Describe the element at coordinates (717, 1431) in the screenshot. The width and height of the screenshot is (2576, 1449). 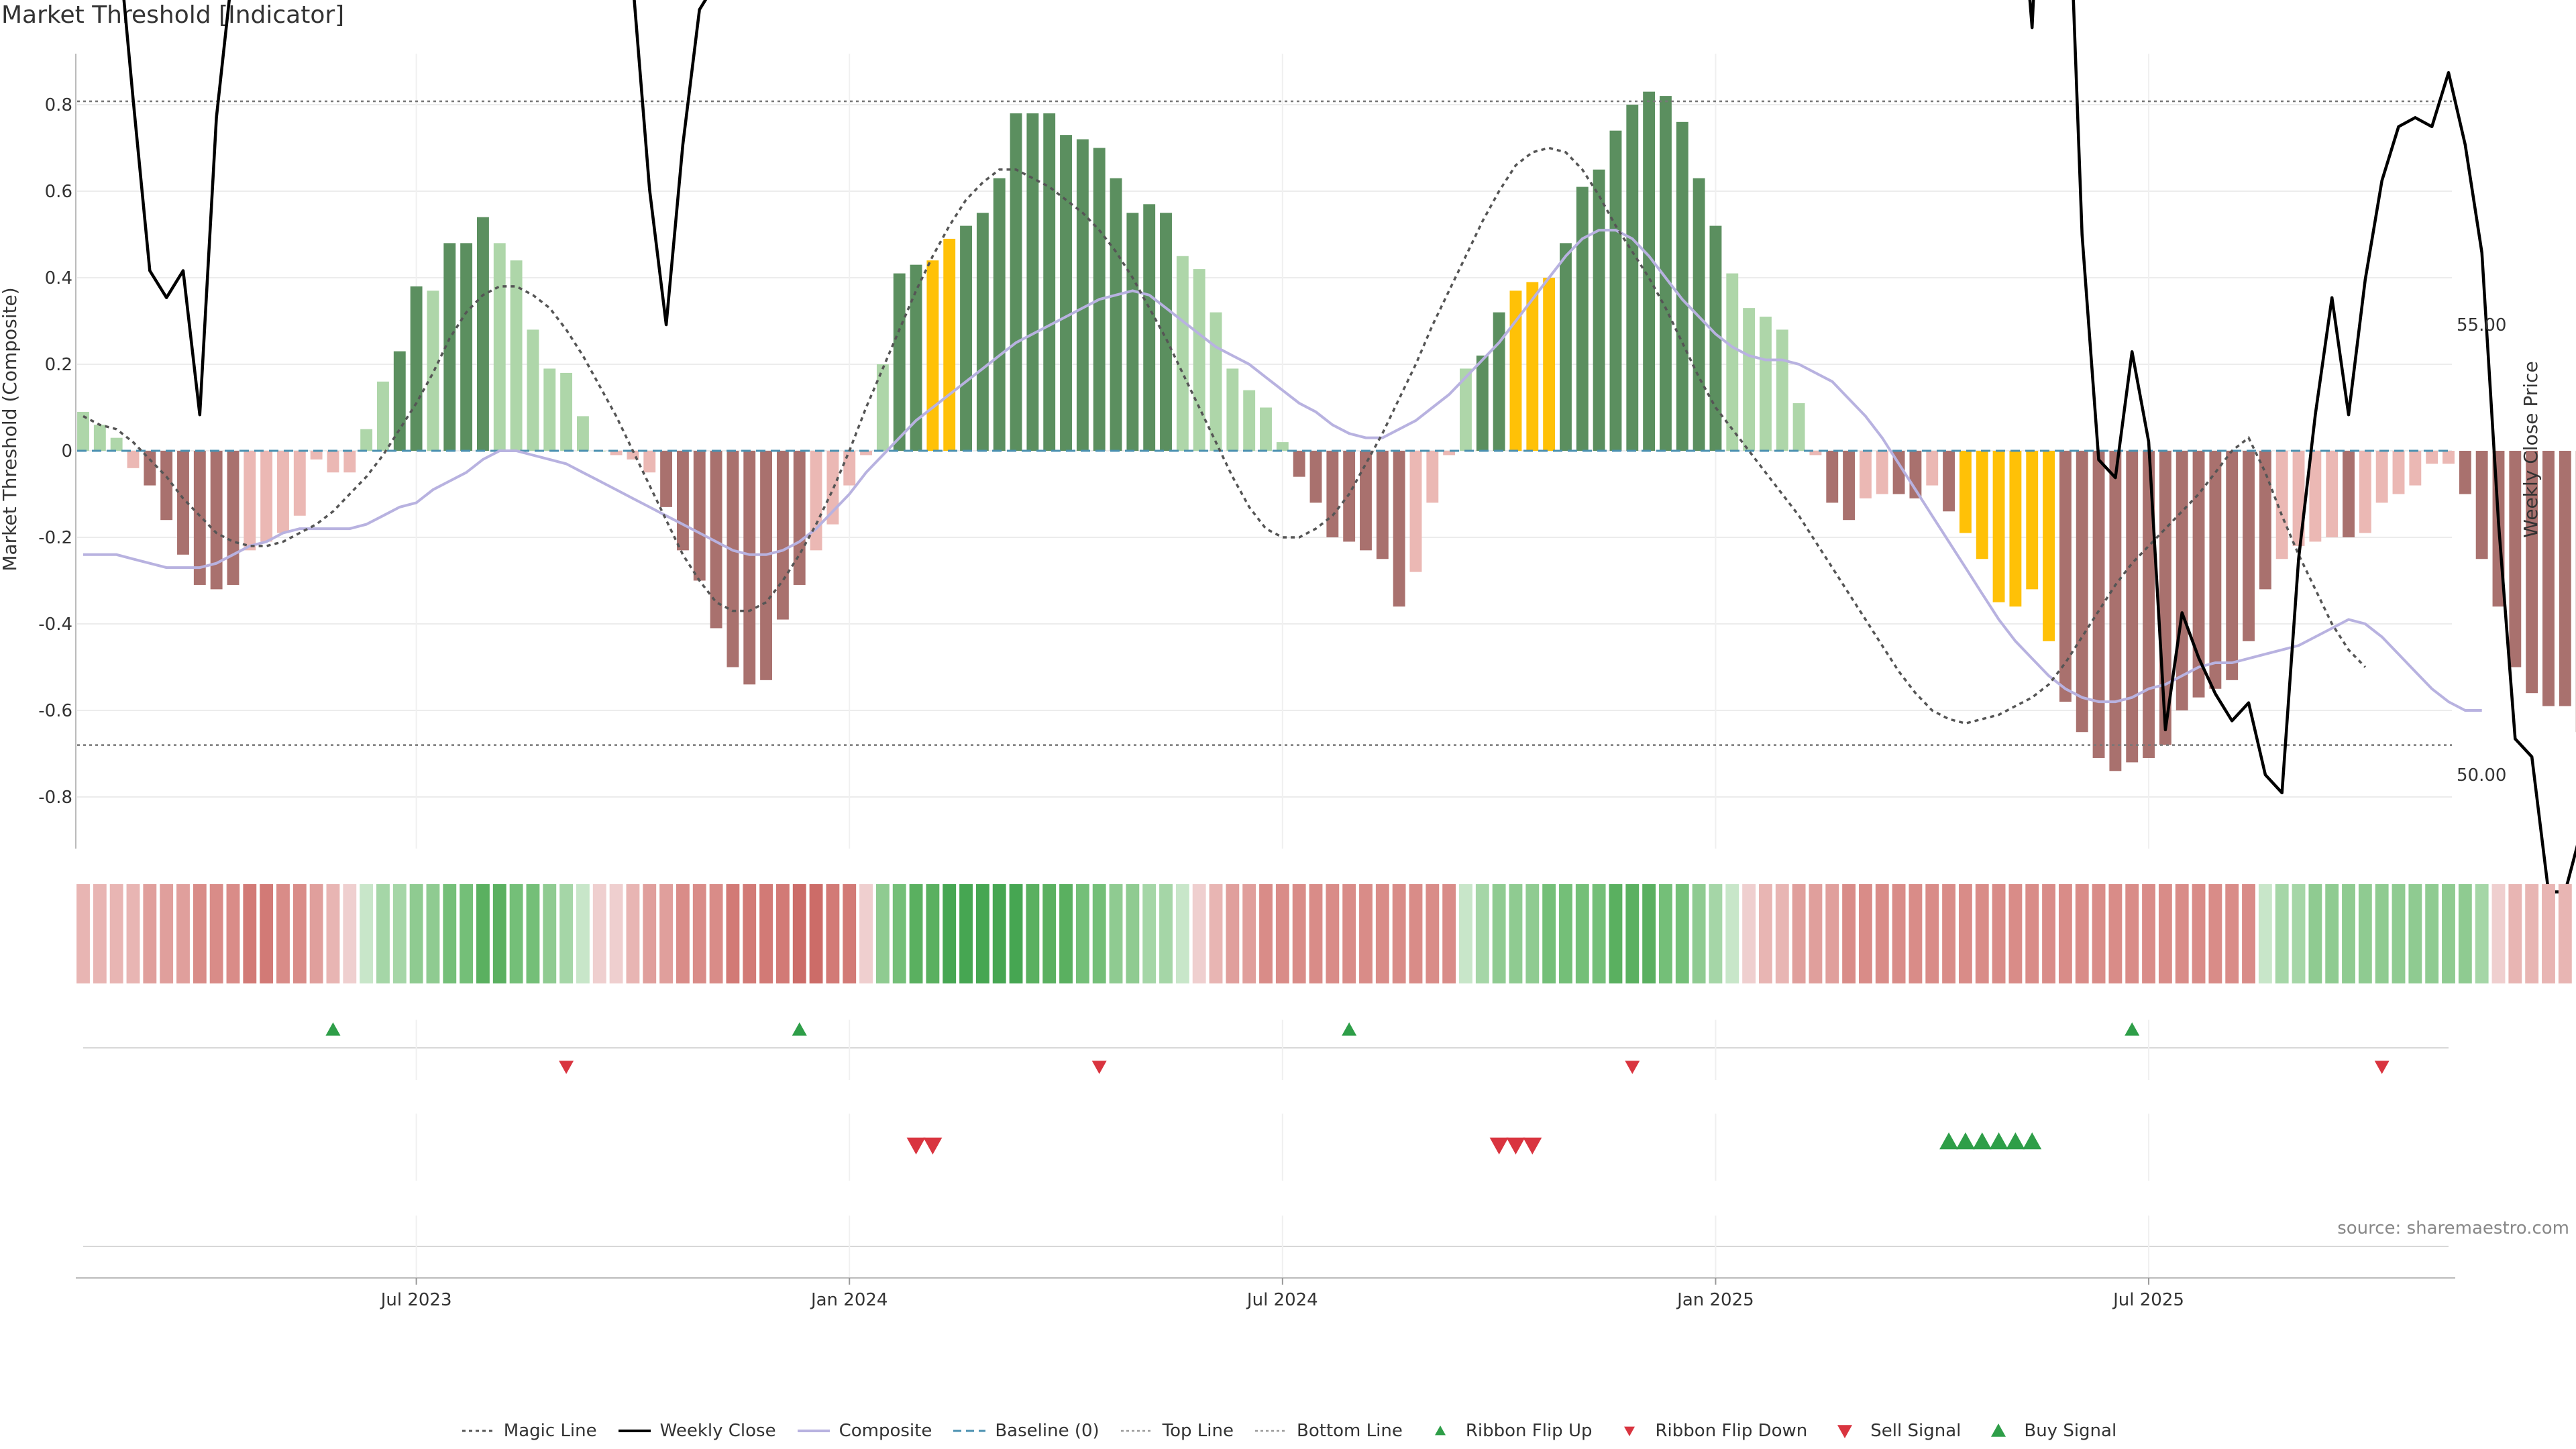
I see `legend-label: Weekly Close` at that location.